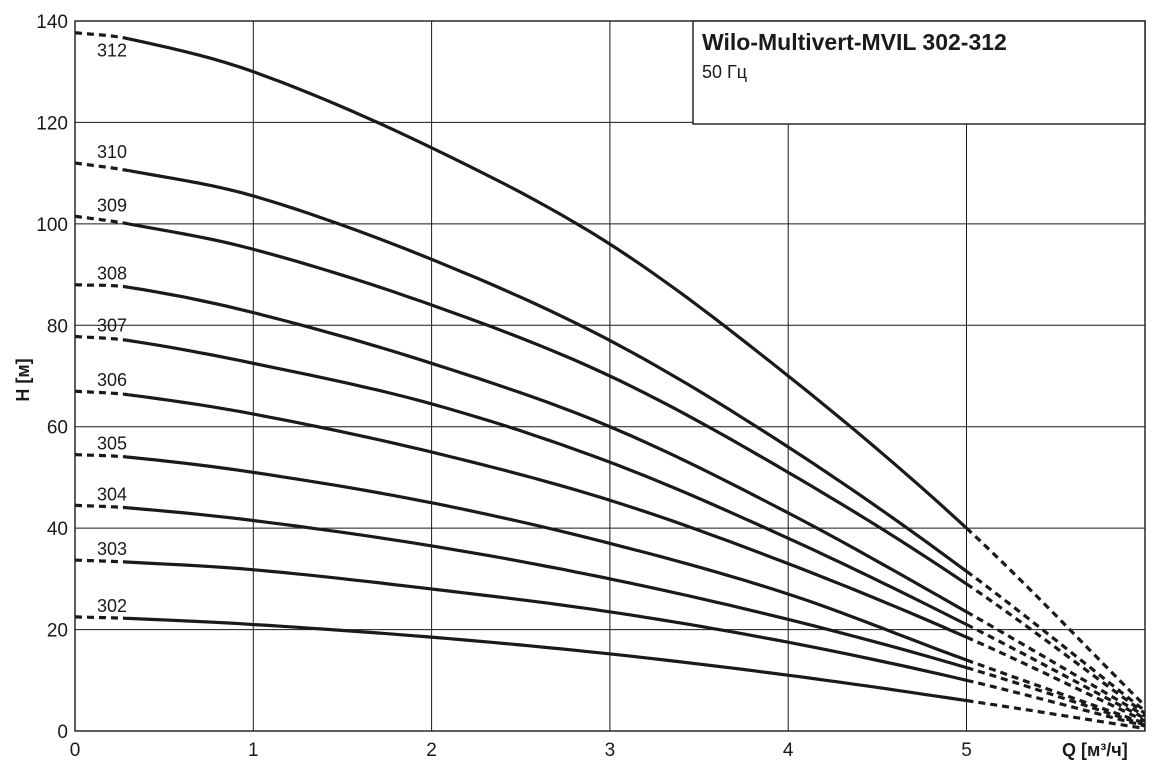  I want to click on chart-subtitle: 50 Гц, so click(724, 72).